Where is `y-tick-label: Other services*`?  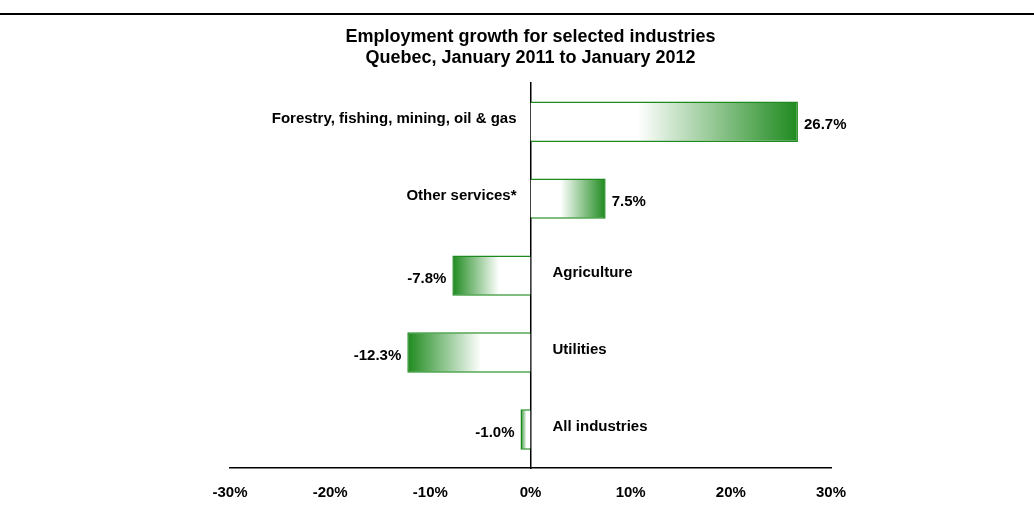
y-tick-label: Other services* is located at coordinates (461, 194).